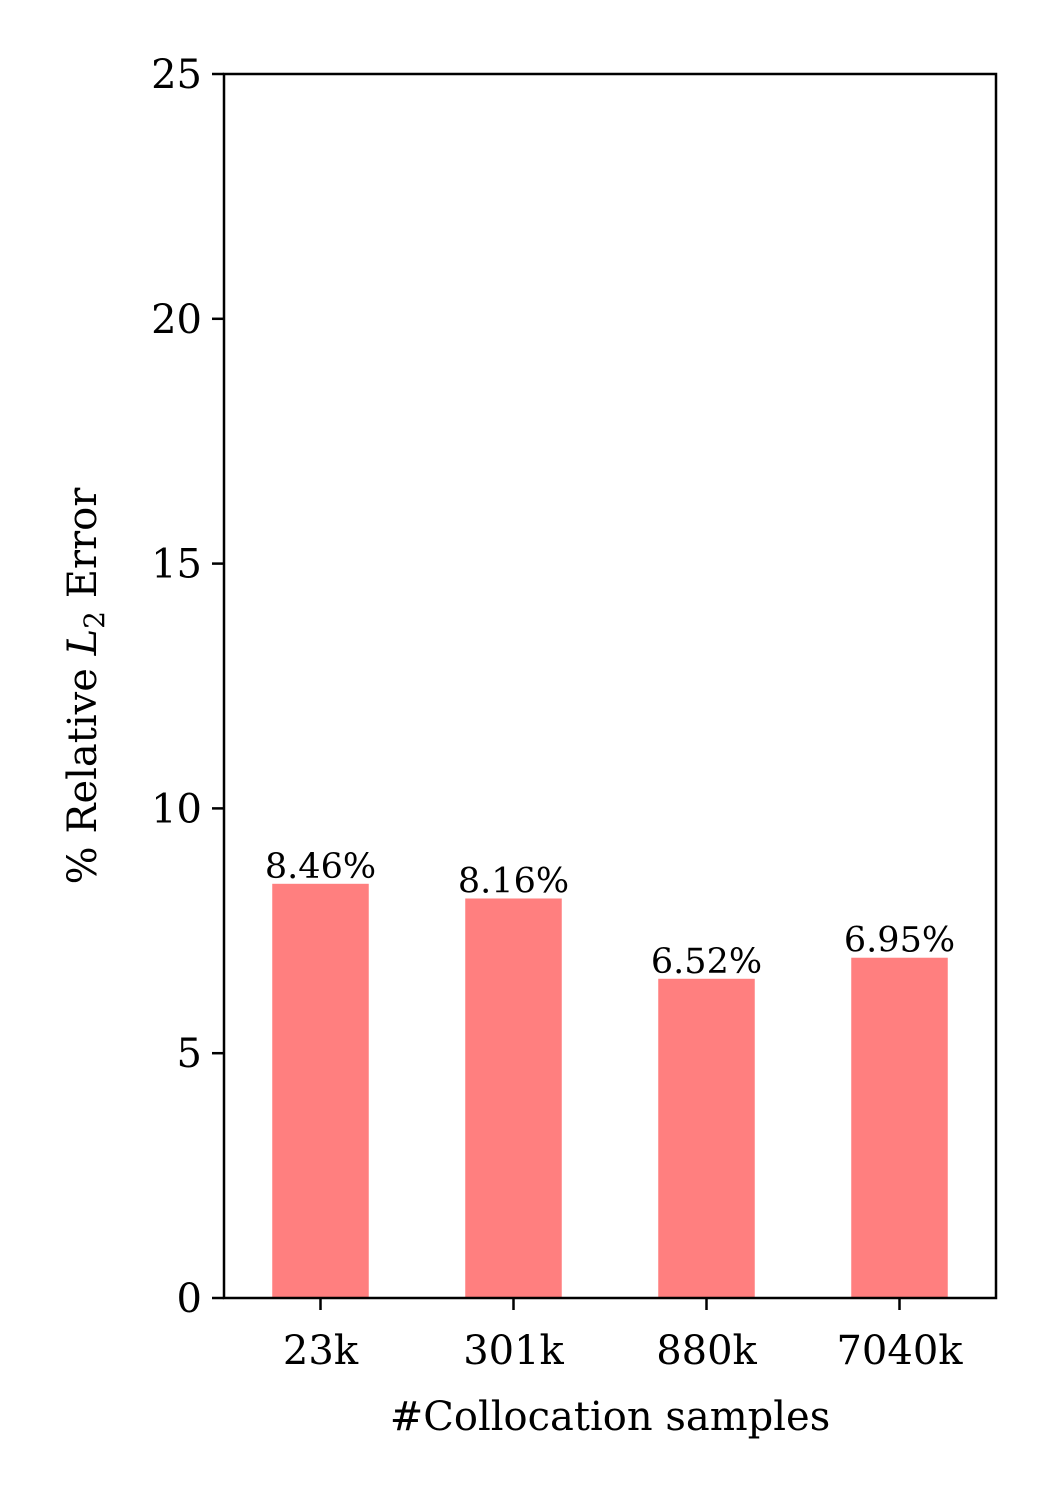 The width and height of the screenshot is (1050, 1500). Describe the element at coordinates (320, 1090) in the screenshot. I see `bar-23k` at that location.